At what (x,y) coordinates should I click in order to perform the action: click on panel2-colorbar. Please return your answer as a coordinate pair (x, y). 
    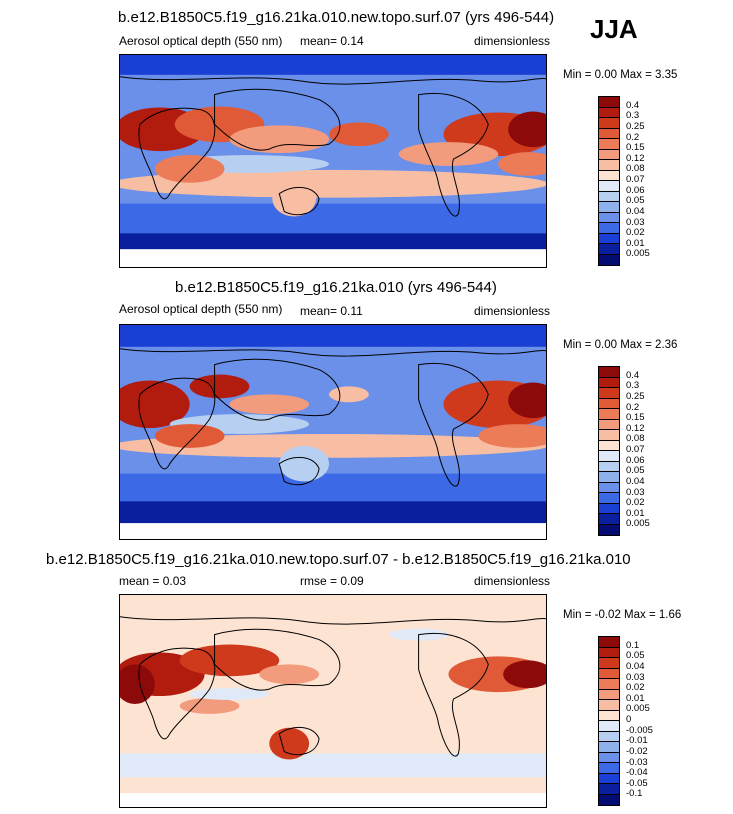
    Looking at the image, I should click on (609, 451).